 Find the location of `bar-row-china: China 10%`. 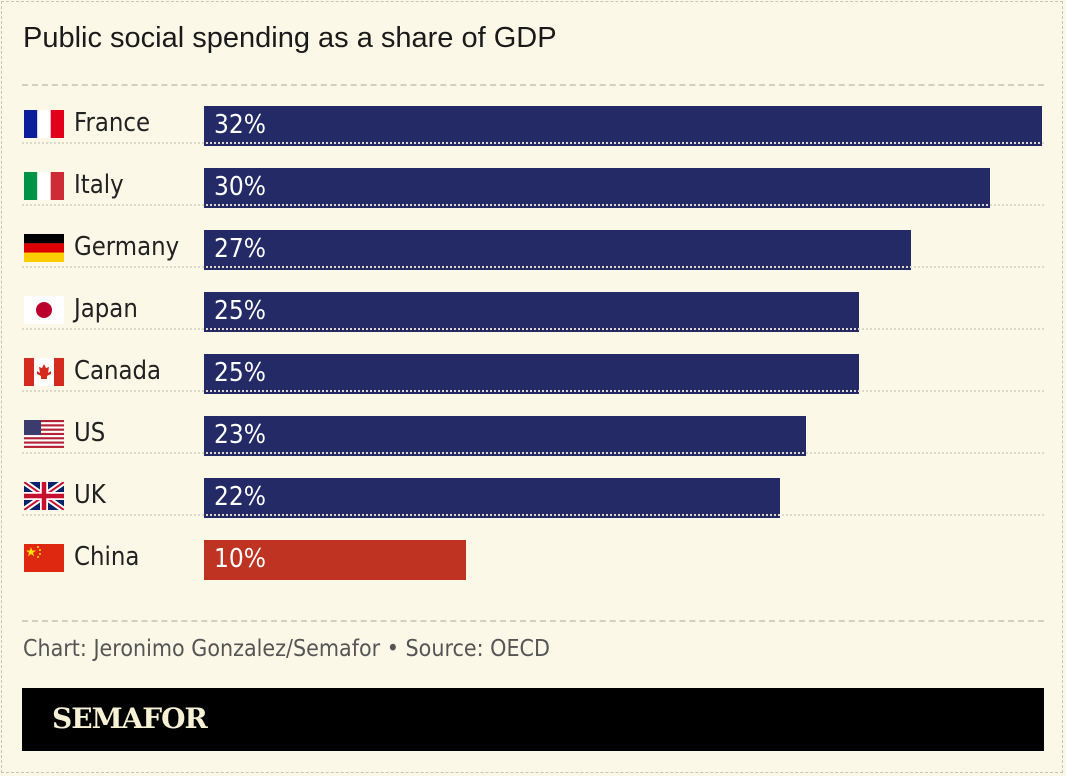

bar-row-china: China 10% is located at coordinates (533, 560).